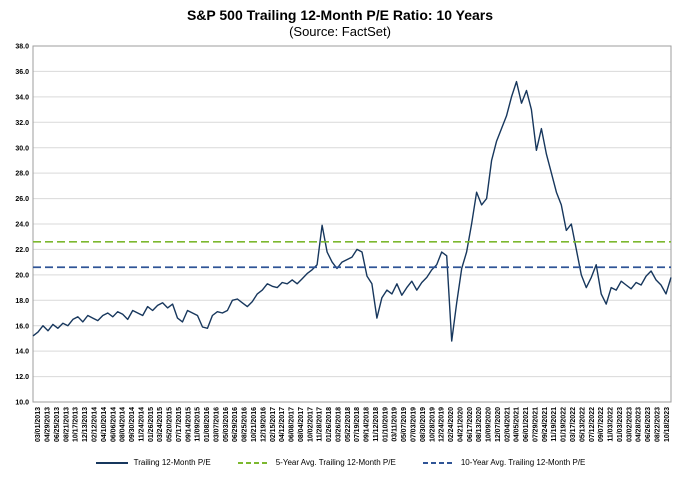 The width and height of the screenshot is (680, 493). Describe the element at coordinates (111, 462) in the screenshot. I see `legend-swatch-solid-line` at that location.